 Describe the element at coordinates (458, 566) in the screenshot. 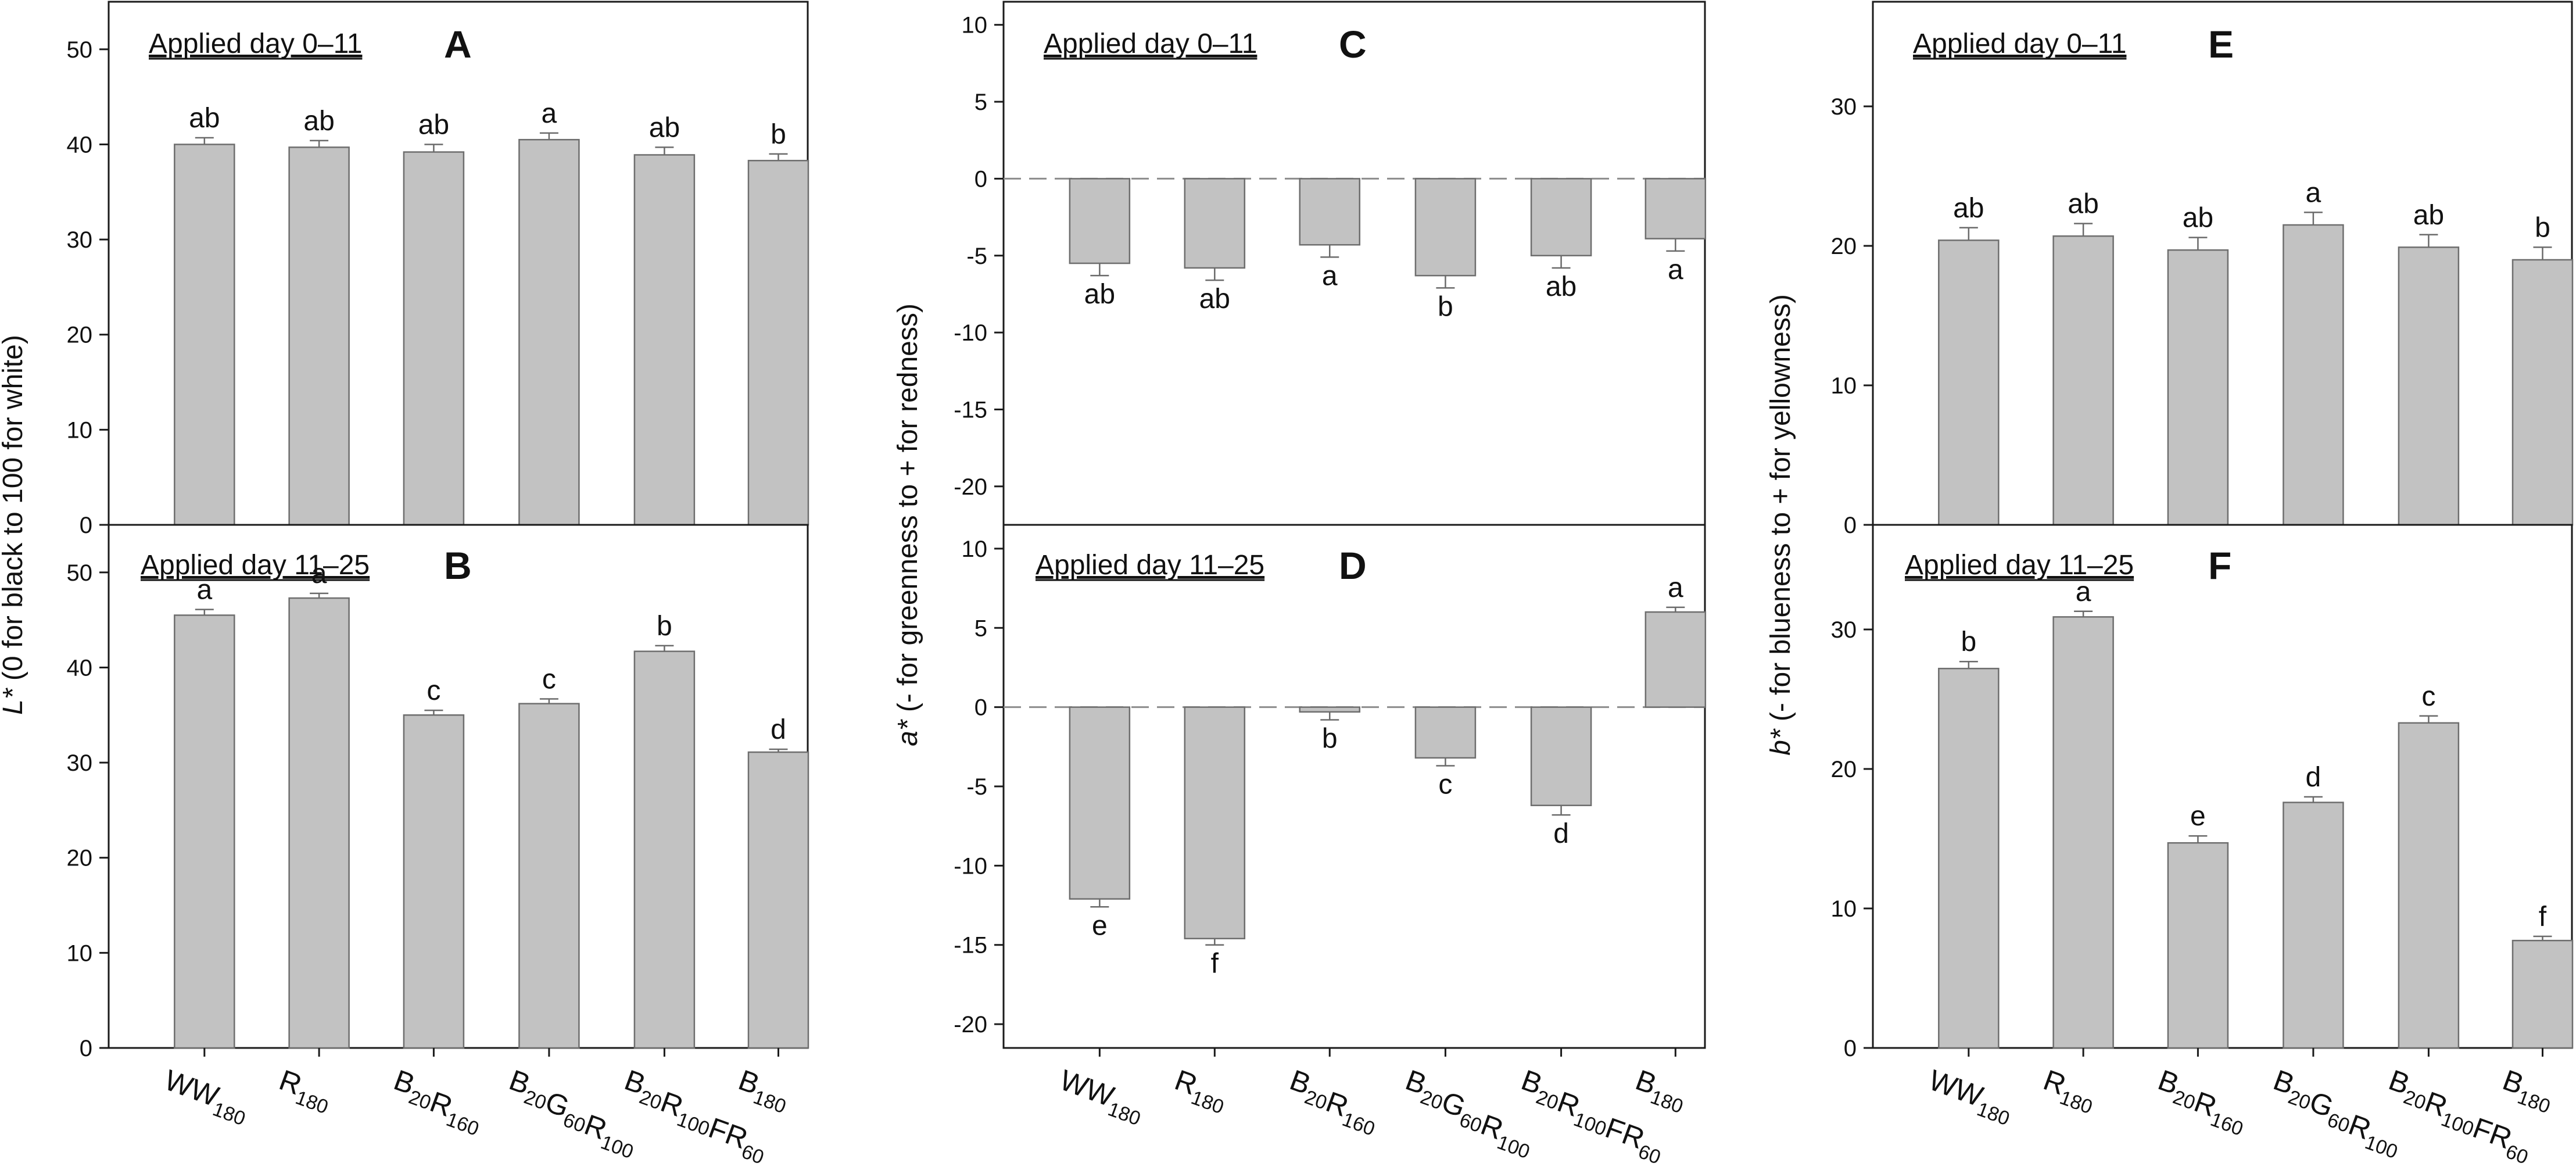

I see `panel-letter: B` at that location.